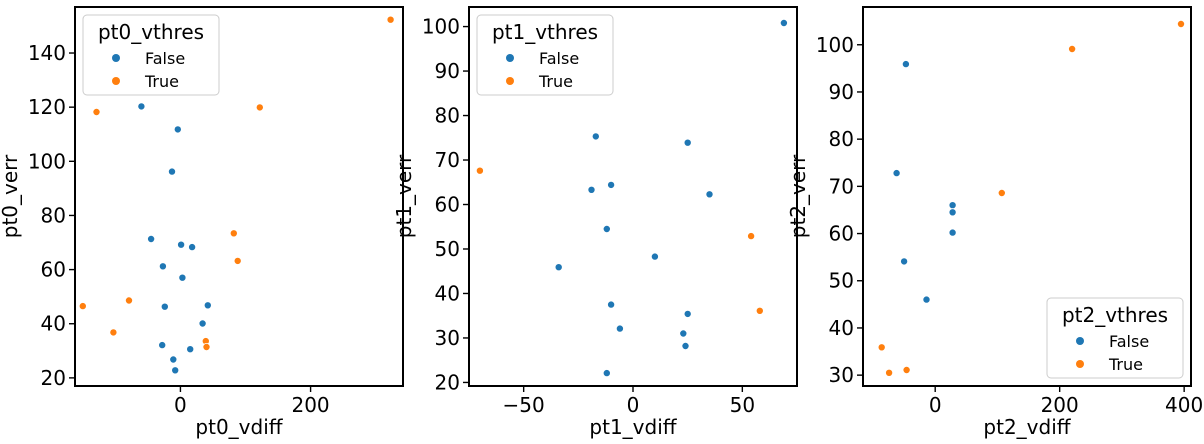 The height and width of the screenshot is (444, 1204). What do you see at coordinates (1115, 315) in the screenshot?
I see `legend-title: pt2_vthres` at bounding box center [1115, 315].